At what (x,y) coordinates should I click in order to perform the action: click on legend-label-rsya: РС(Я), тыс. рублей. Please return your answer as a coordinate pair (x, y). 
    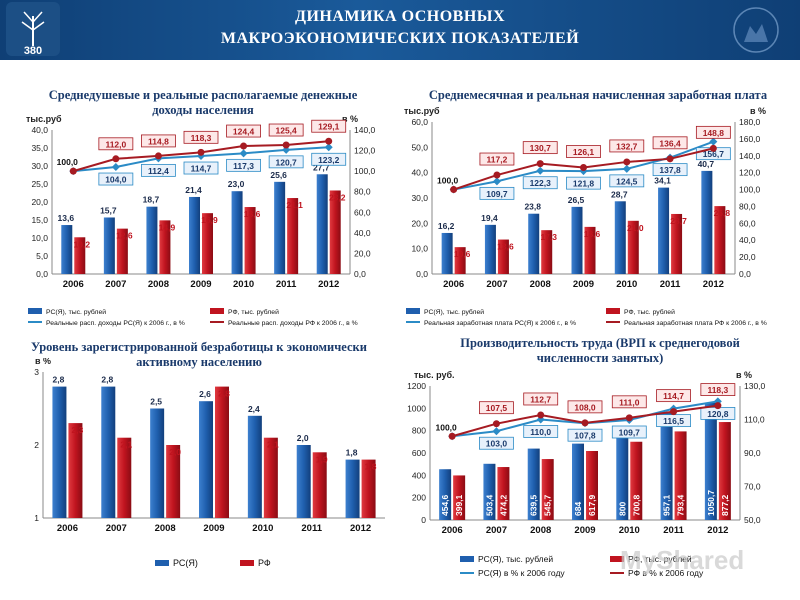
    Looking at the image, I should click on (454, 312).